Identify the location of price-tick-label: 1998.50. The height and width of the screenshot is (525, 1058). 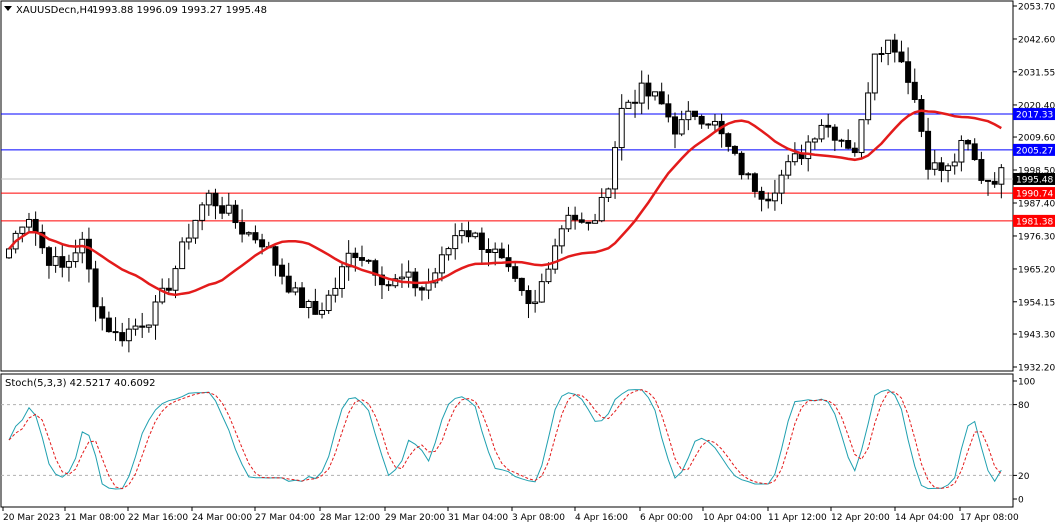
(1036, 172).